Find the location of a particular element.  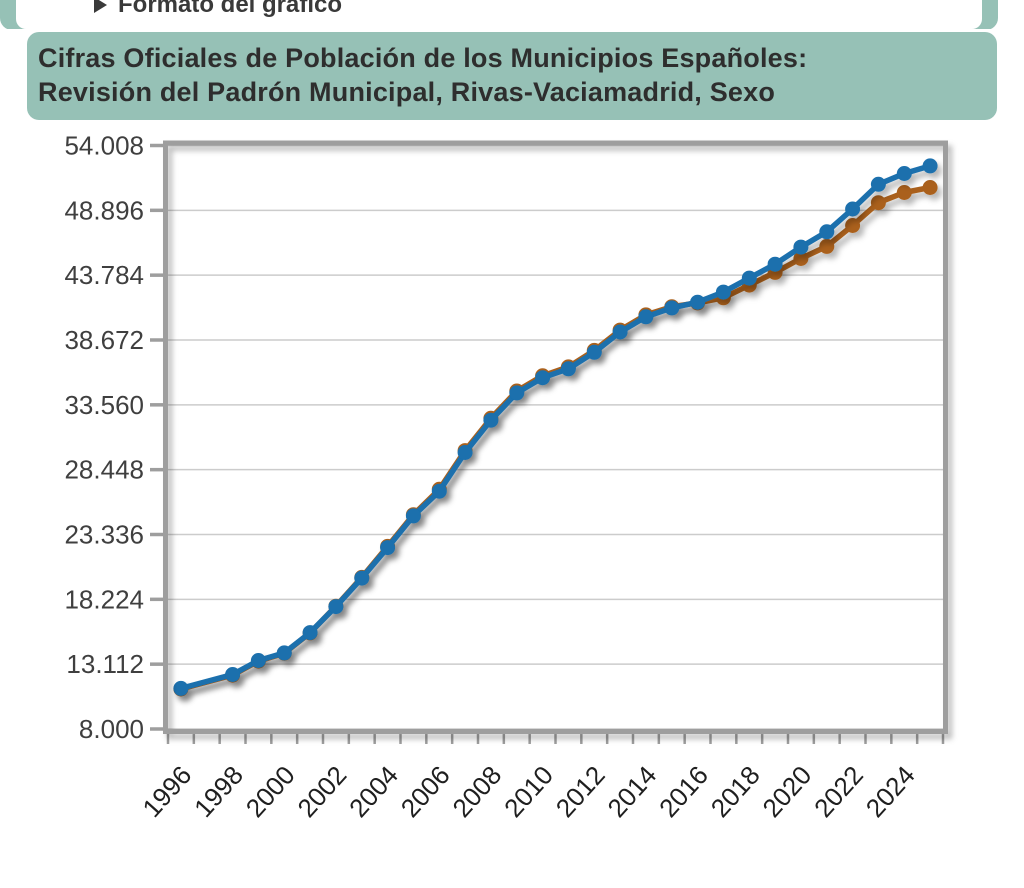

y-tick-label: 54.008 is located at coordinates (104, 146).